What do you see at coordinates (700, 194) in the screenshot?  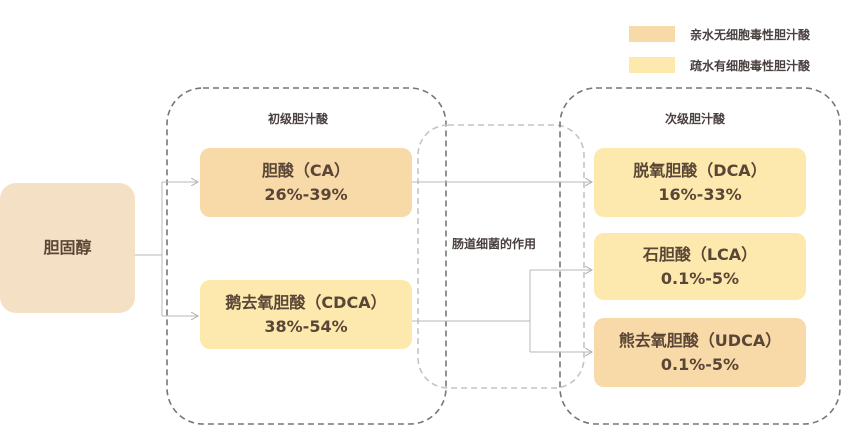 I see `dca-range: 16%-33%` at bounding box center [700, 194].